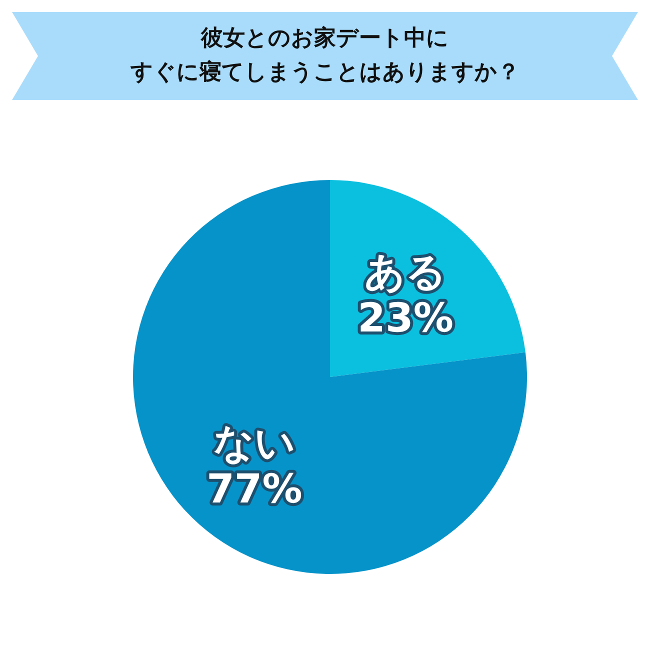  What do you see at coordinates (325, 55) in the screenshot?
I see `chart-title: 彼女とのお家デート中にすぐに寝てしまうことはありますか？` at bounding box center [325, 55].